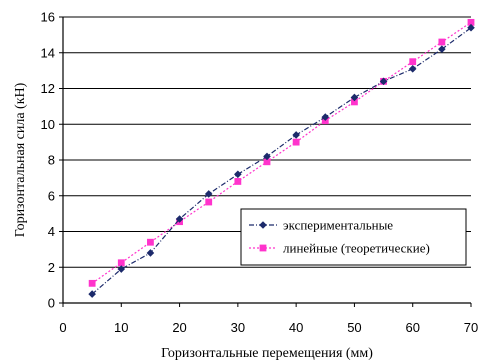  Describe the element at coordinates (267, 353) in the screenshot. I see `x-axis-title: Горизонтальные перемещения (мм)` at that location.